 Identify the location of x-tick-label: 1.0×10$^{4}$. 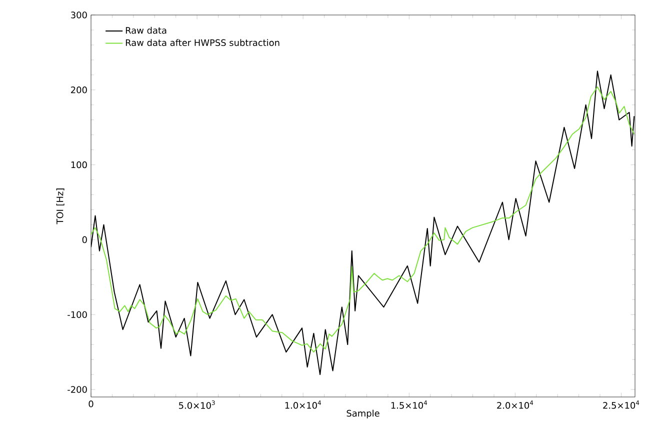
(303, 404).